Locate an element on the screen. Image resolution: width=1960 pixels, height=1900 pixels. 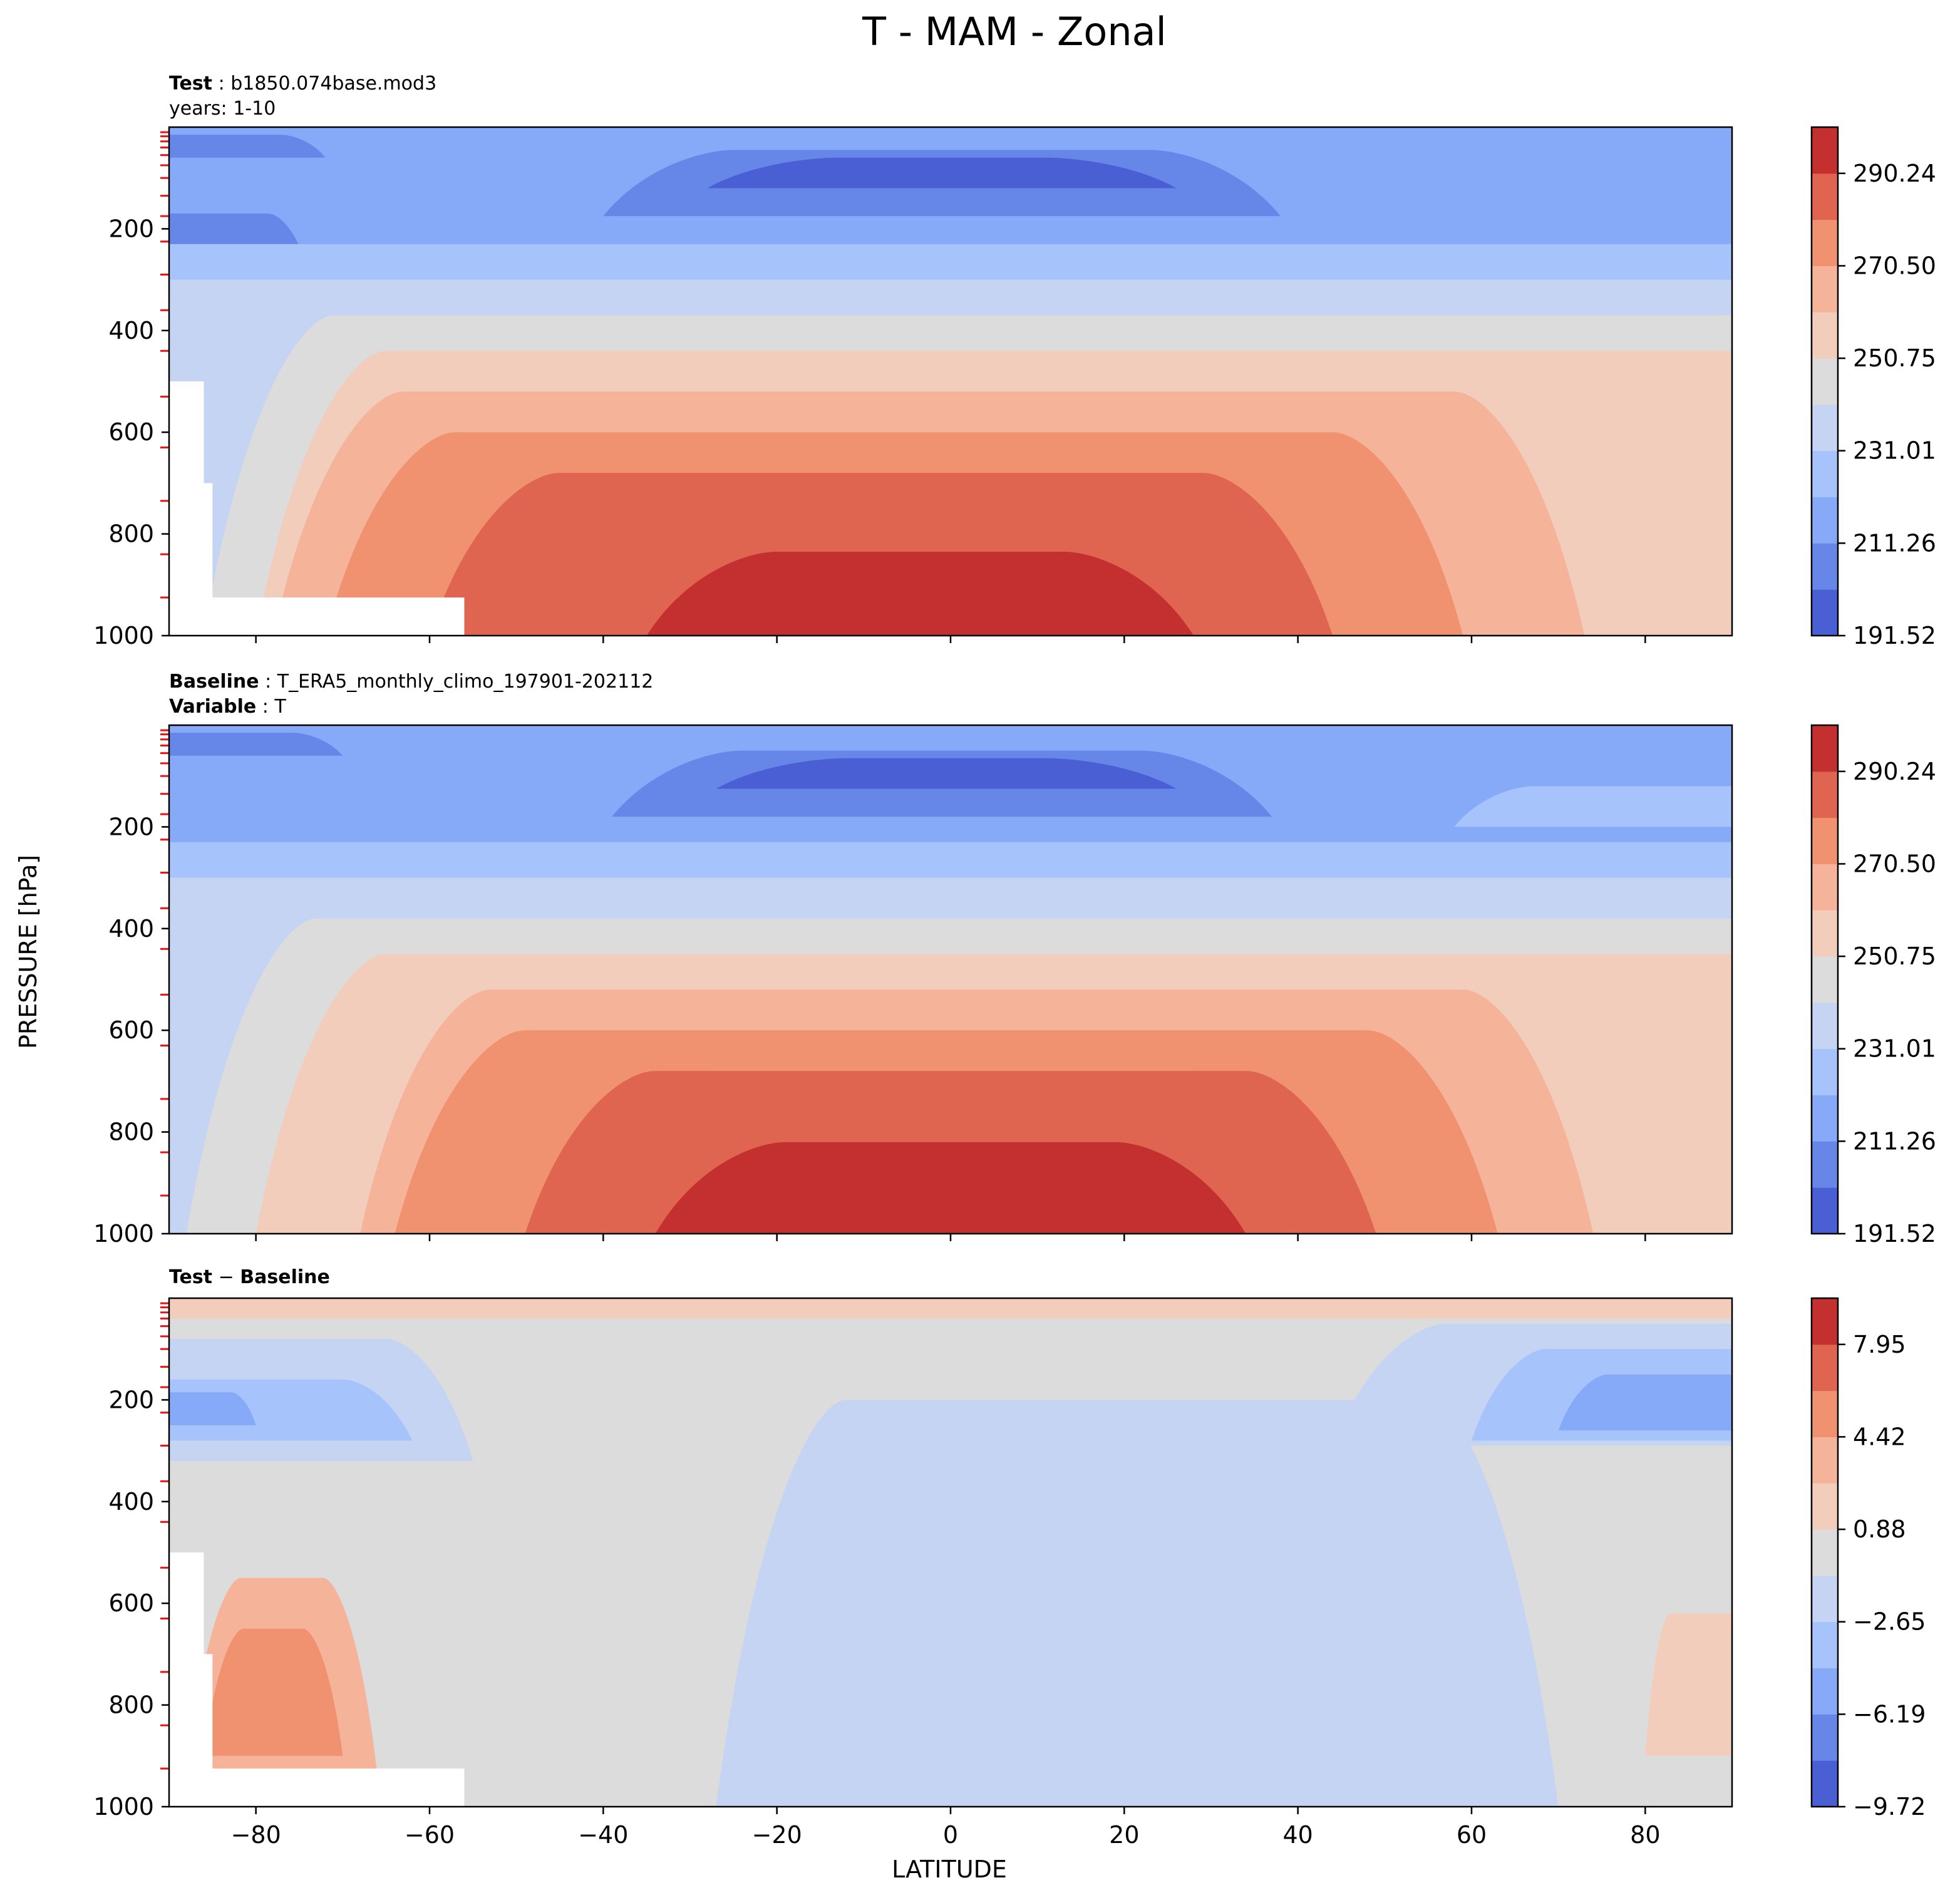
panel-header-years: years: 1-10 is located at coordinates (223, 109).